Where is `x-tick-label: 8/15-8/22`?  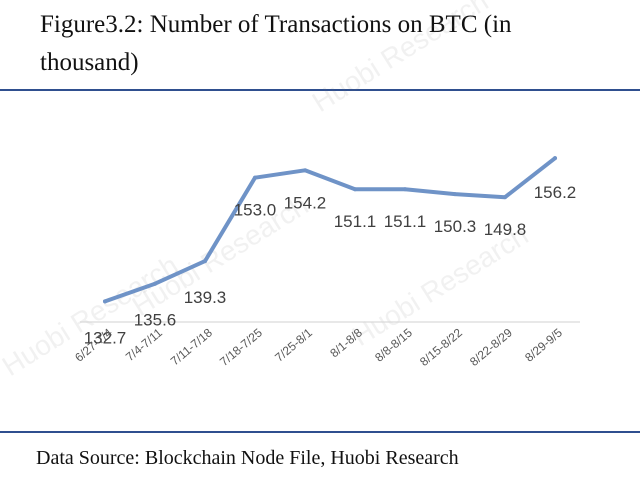
x-tick-label: 8/15-8/22 is located at coordinates (441, 347).